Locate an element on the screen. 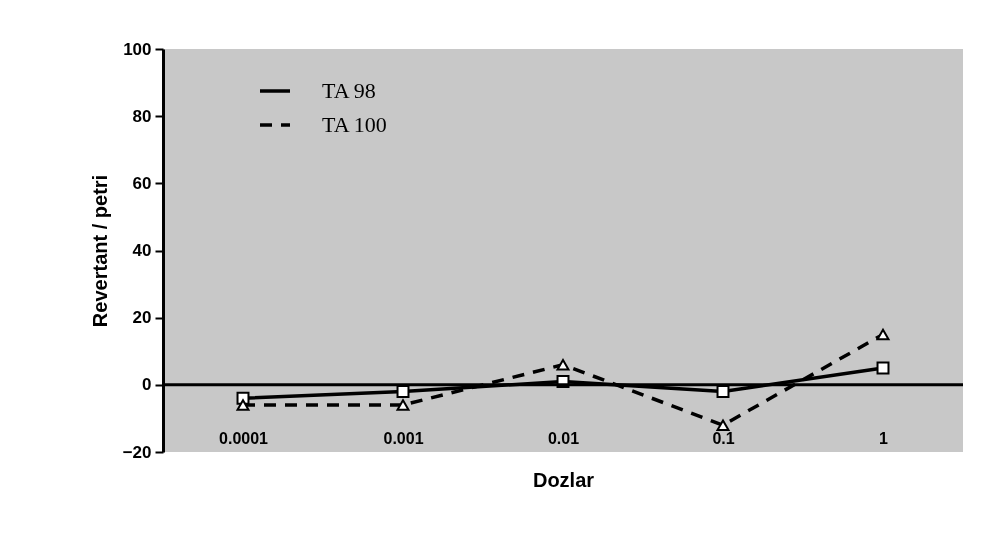  x-tick-label: 0.01 is located at coordinates (563, 439).